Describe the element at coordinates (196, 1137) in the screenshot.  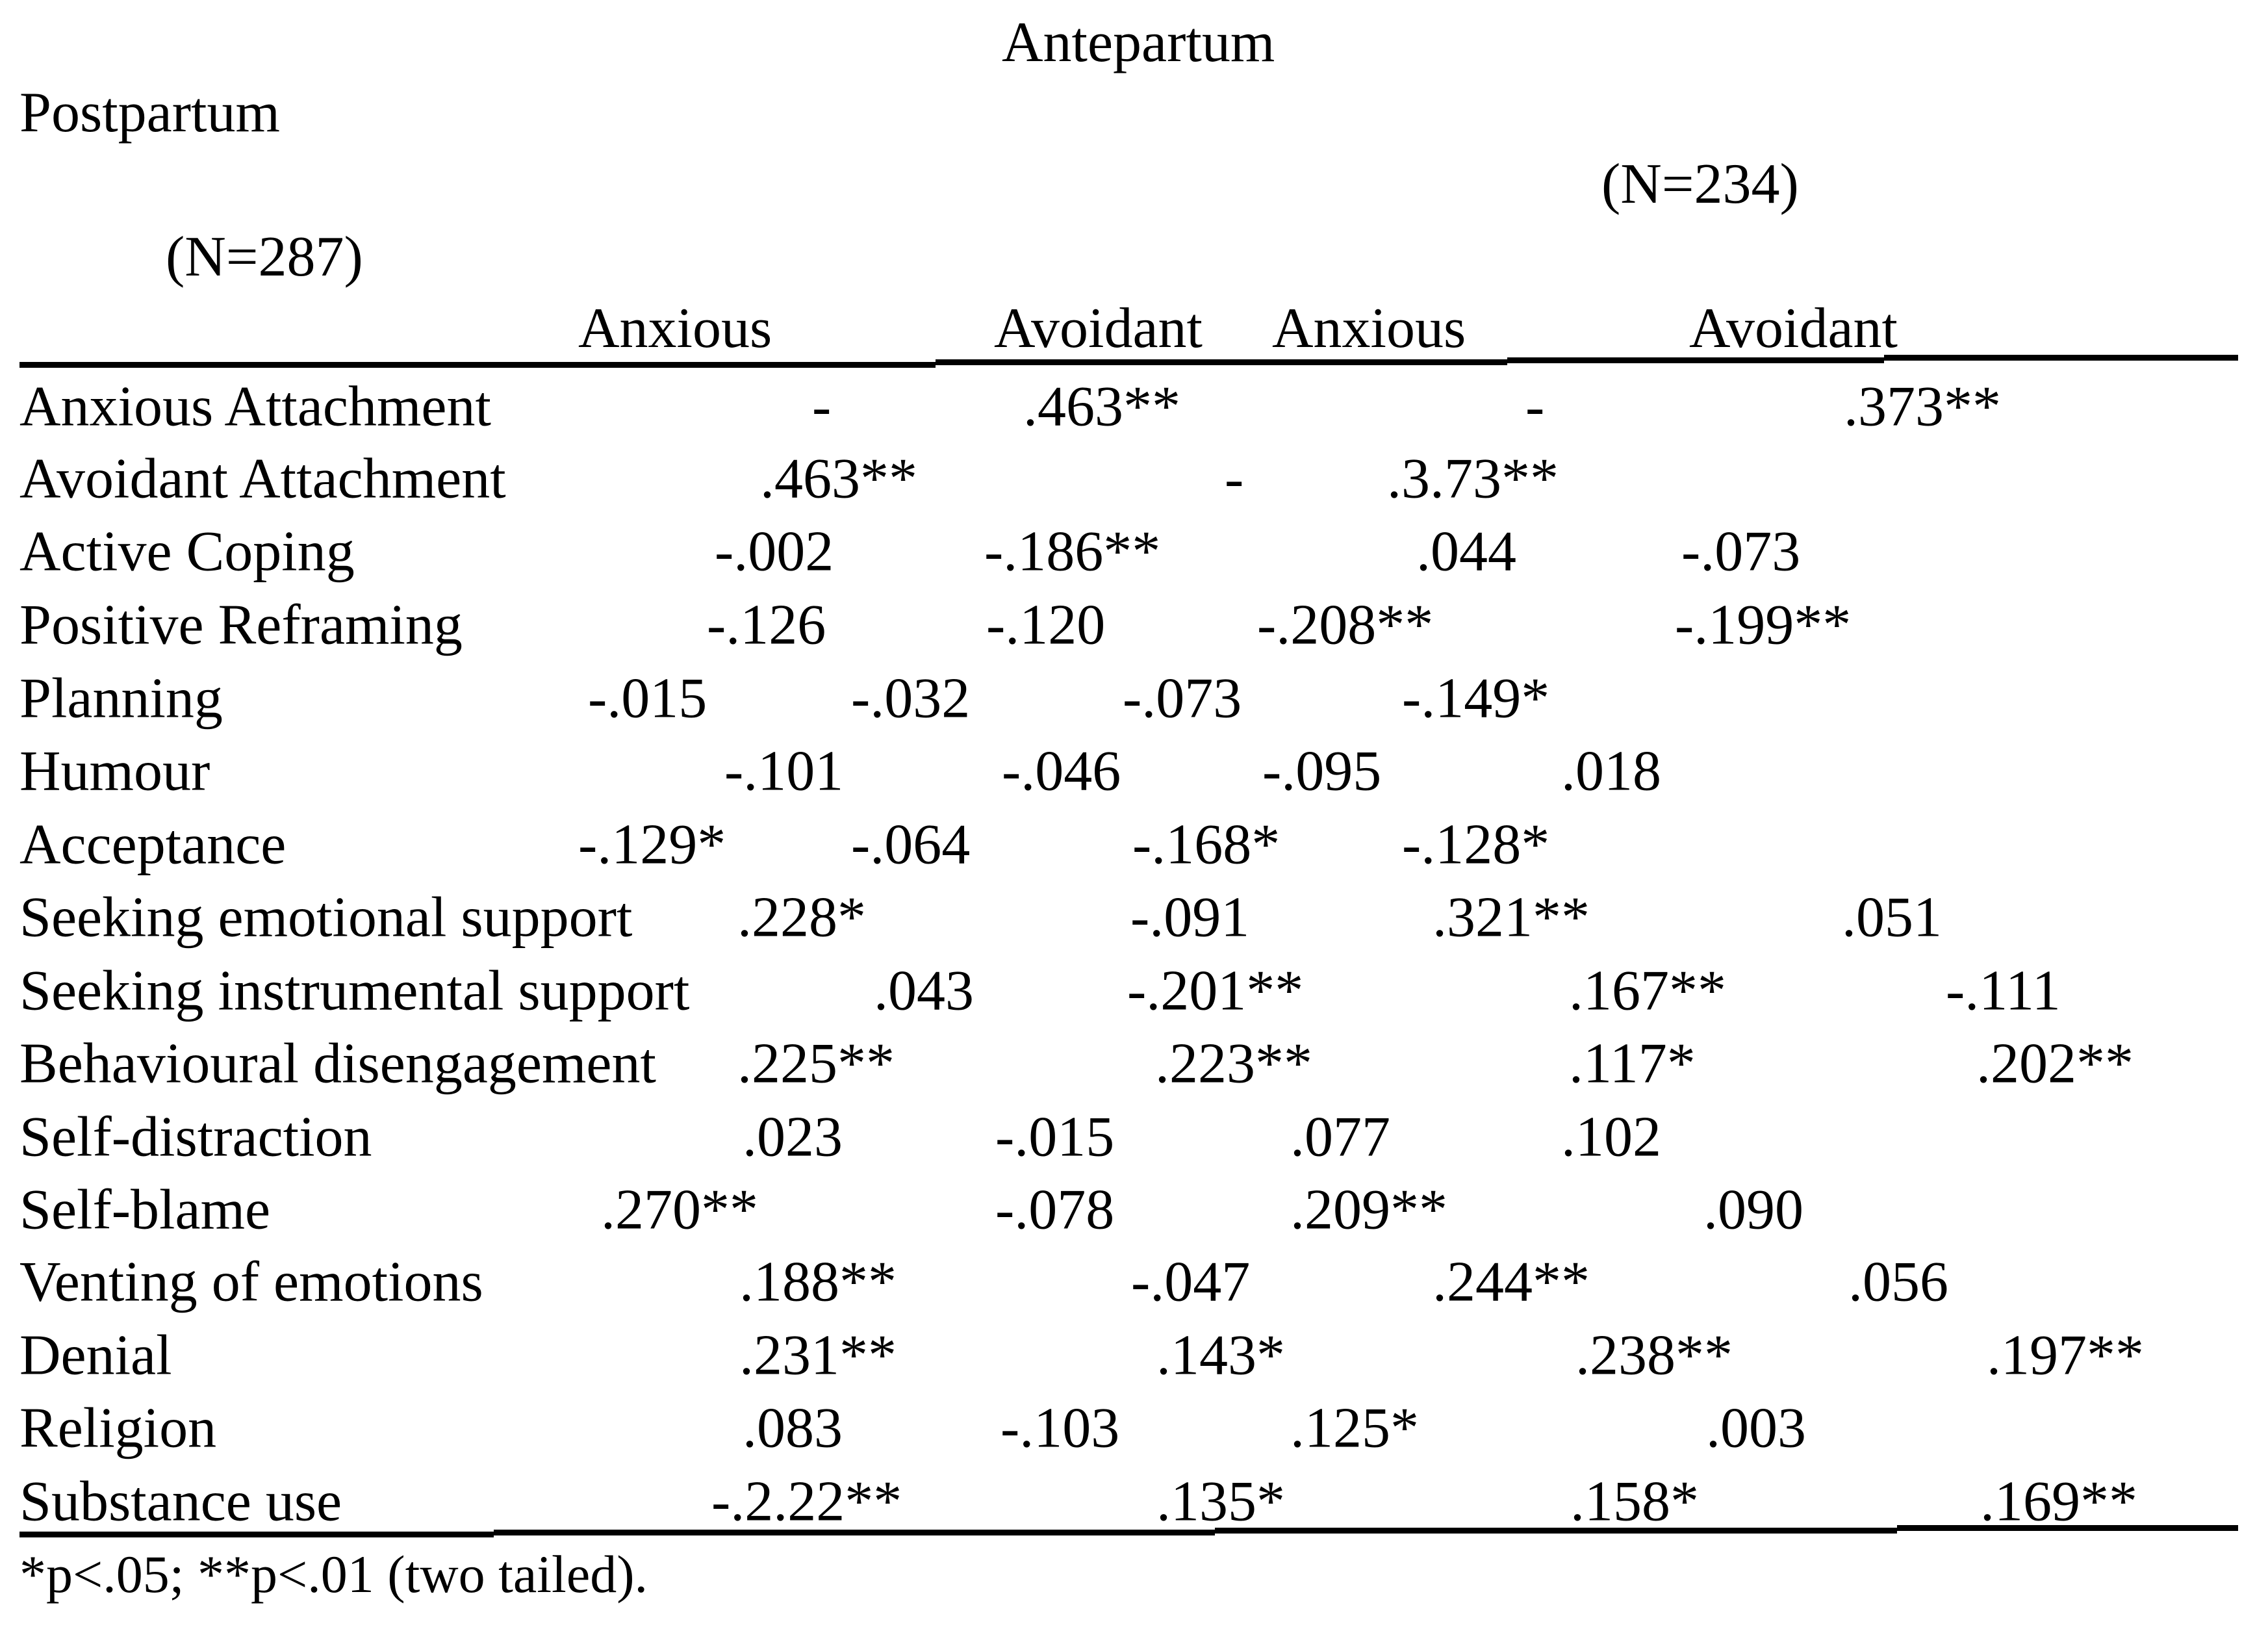
I see `row-label: Self-distraction` at that location.